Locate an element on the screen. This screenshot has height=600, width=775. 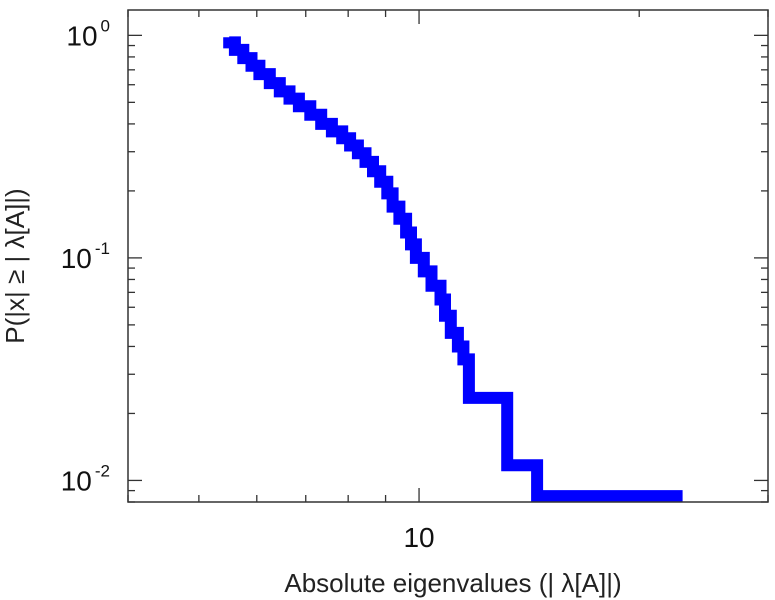
y-tick-label: 10 -2 is located at coordinates (85, 478).